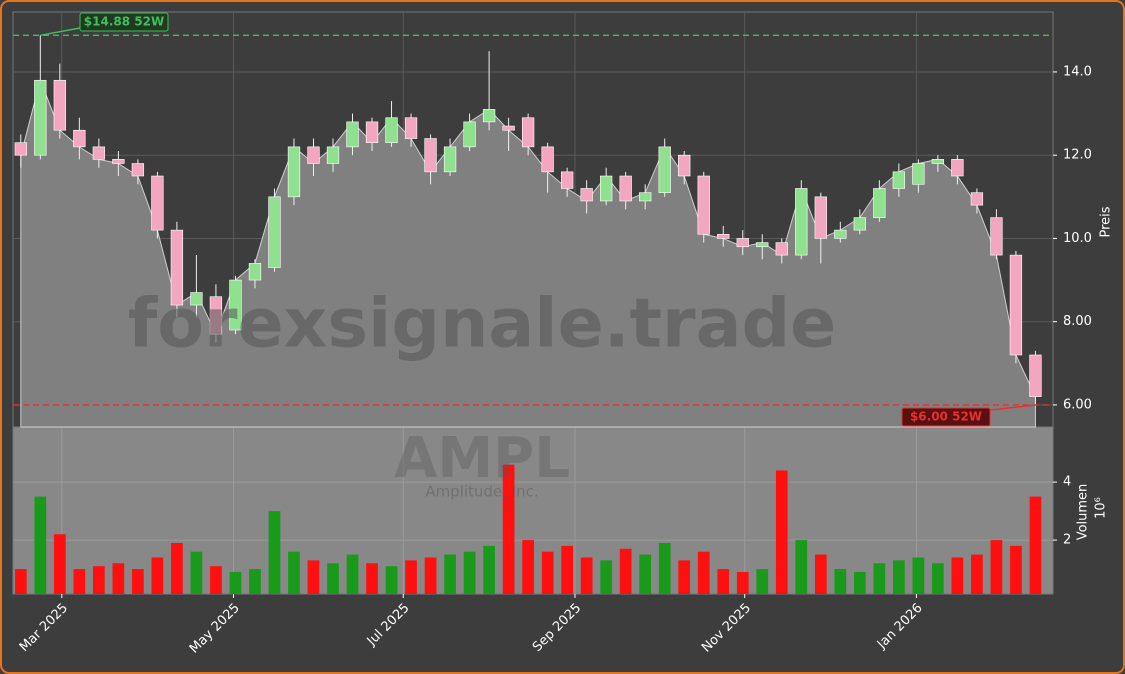  I want to click on company-watermark: Amplitude, Inc., so click(481, 492).